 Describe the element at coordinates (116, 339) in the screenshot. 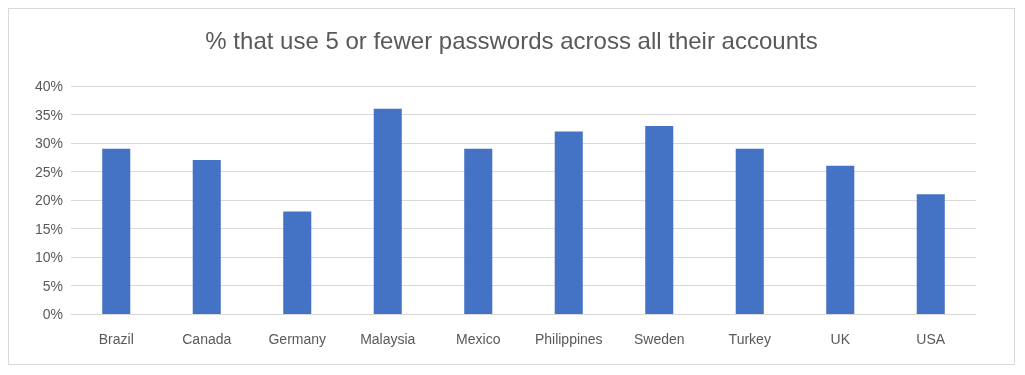

I see `x-tick-label: Brazil` at that location.